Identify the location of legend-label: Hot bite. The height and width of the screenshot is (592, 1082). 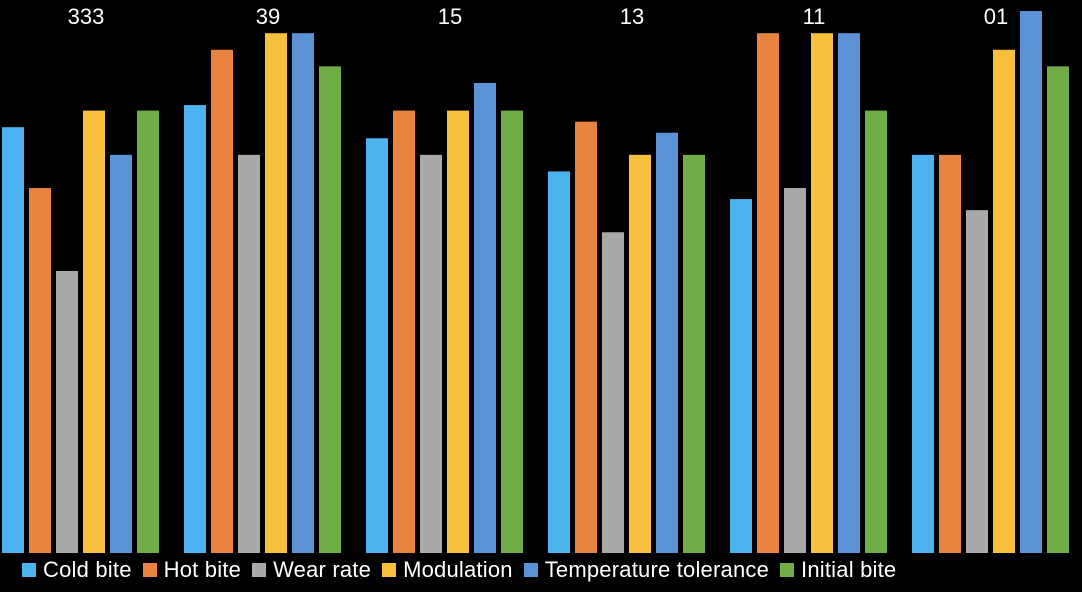
(202, 569).